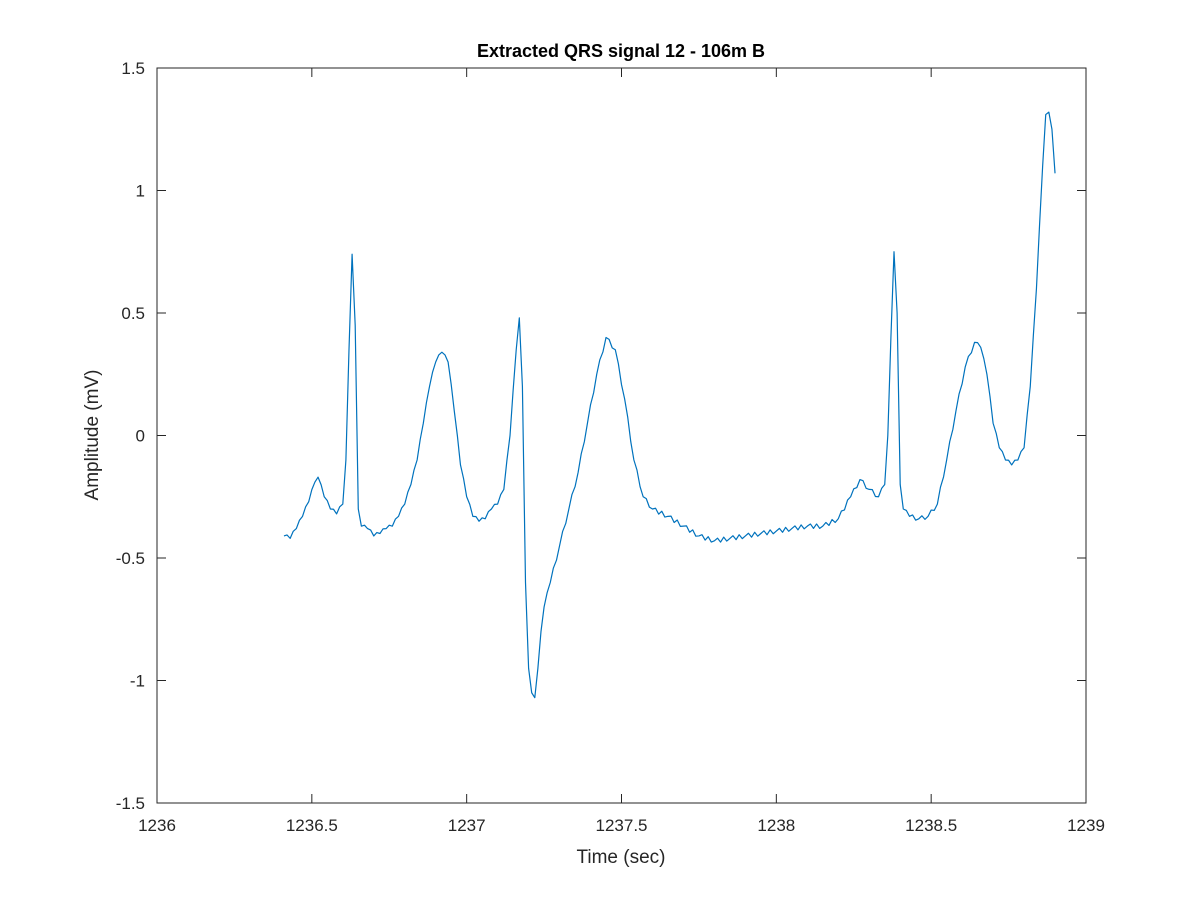 This screenshot has height=900, width=1200. What do you see at coordinates (130, 803) in the screenshot?
I see `y-tick-label: -1.5` at bounding box center [130, 803].